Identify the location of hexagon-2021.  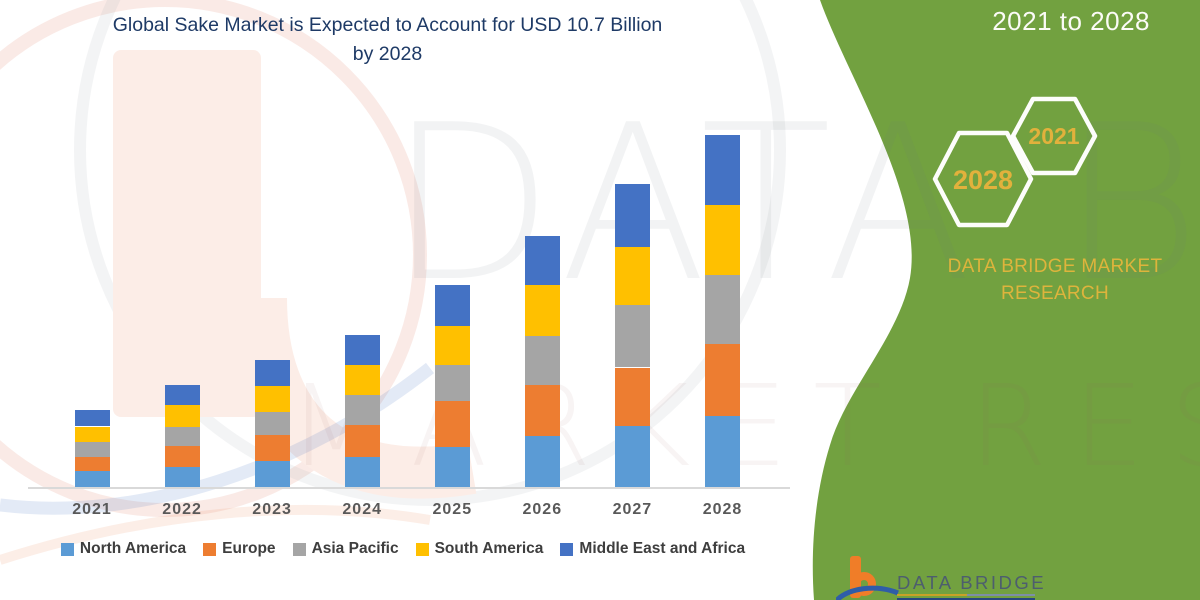
(1054, 136).